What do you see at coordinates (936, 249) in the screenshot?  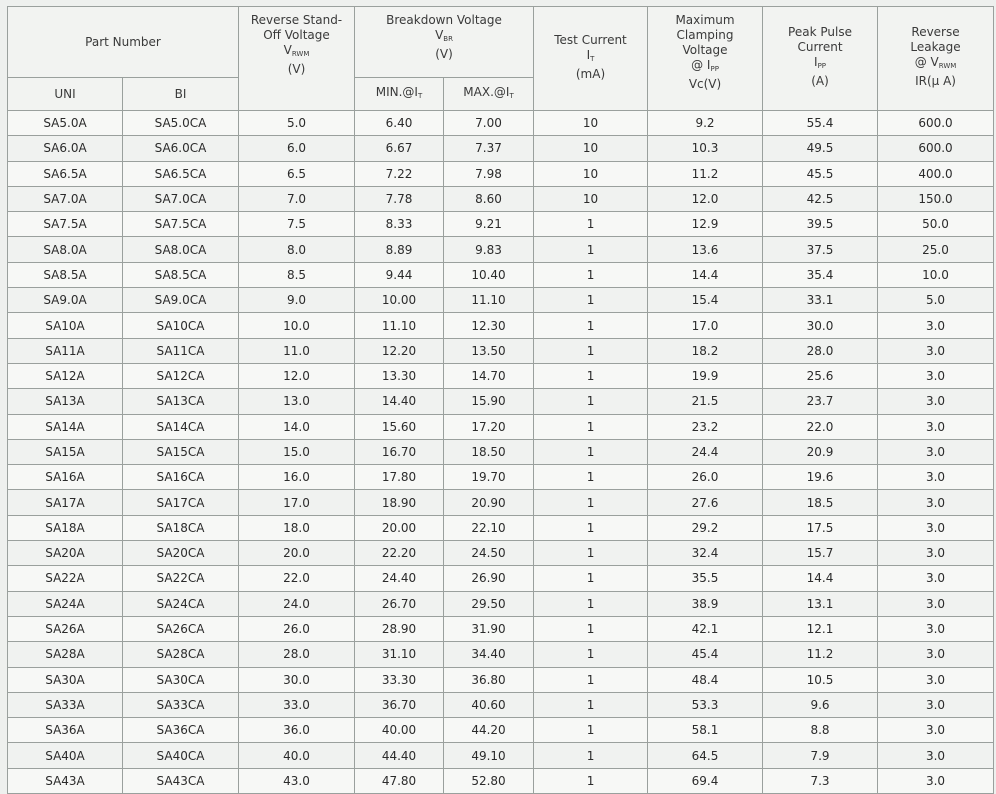 I see `cell-reverse-leakage: 25.0` at bounding box center [936, 249].